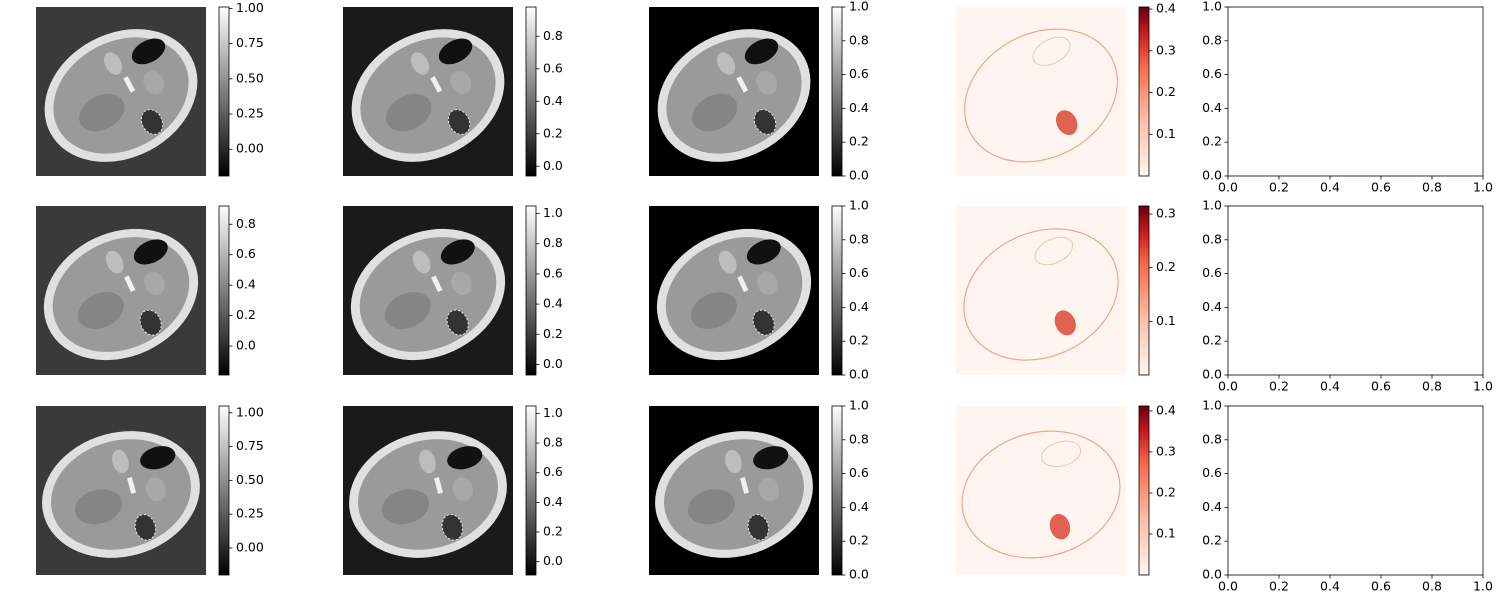  Describe the element at coordinates (1347, 296) in the screenshot. I see `panel: 0.0 0.2 0.4 0.6 0.8 1.0 0.0 0.2 0.4 0.6 0.8 1.0` at that location.